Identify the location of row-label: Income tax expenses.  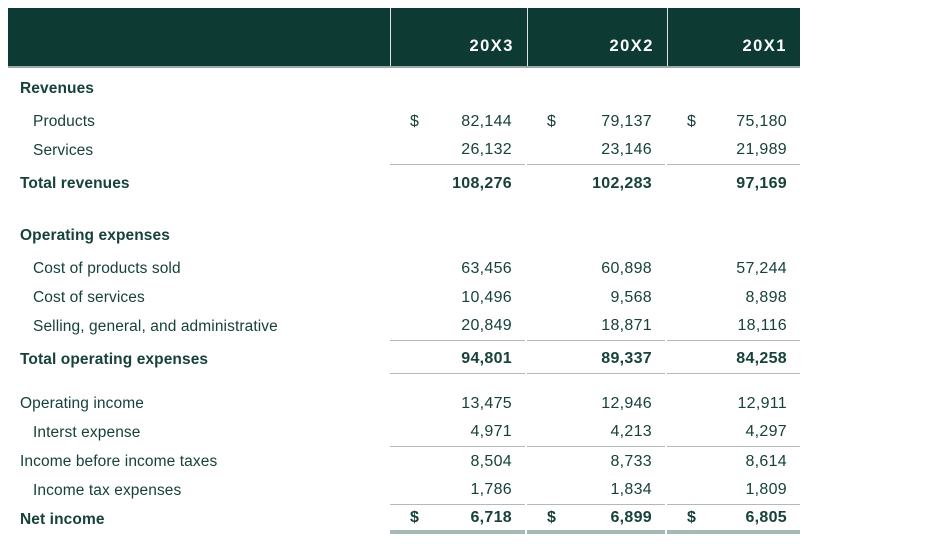
(107, 490).